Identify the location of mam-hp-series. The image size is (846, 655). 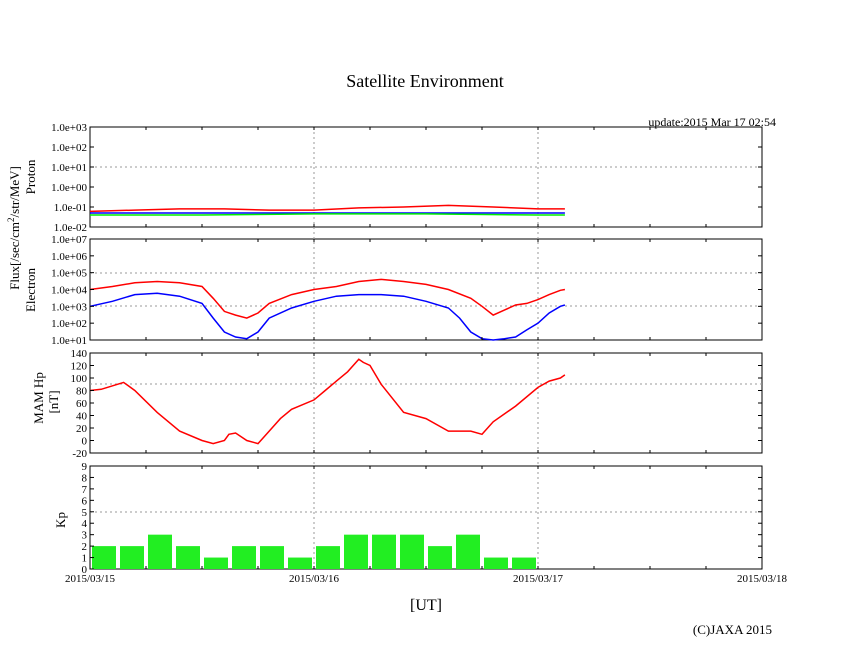
(327, 401).